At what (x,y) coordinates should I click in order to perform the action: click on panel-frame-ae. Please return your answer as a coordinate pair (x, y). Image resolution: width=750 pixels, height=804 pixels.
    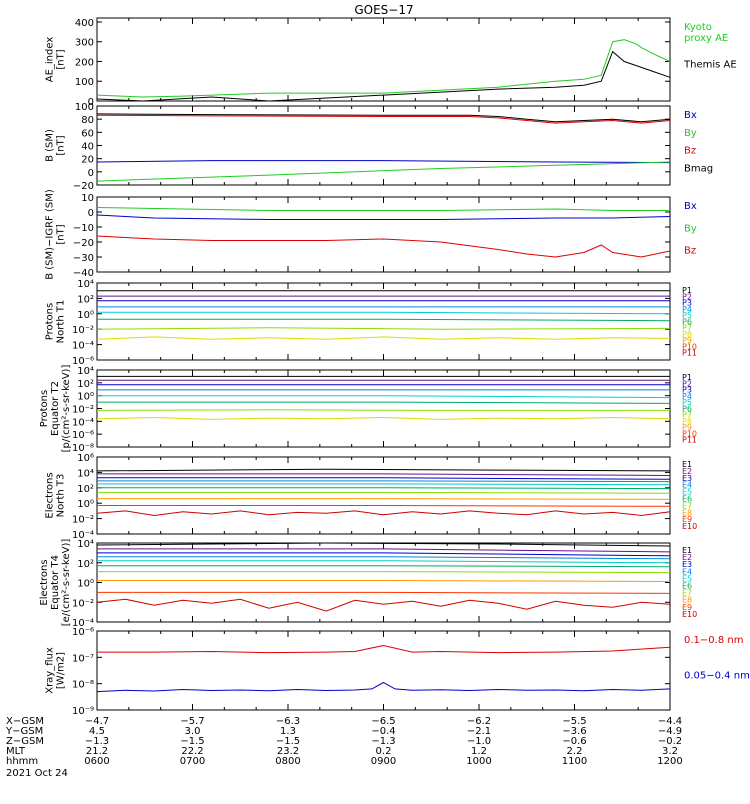
    Looking at the image, I should click on (383, 59).